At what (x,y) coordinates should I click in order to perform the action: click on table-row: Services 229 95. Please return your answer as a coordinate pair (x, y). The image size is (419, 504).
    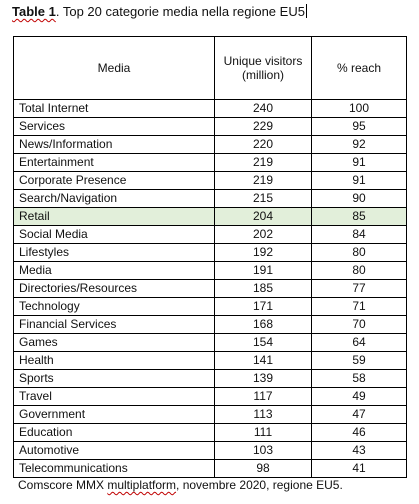
    Looking at the image, I should click on (210, 126).